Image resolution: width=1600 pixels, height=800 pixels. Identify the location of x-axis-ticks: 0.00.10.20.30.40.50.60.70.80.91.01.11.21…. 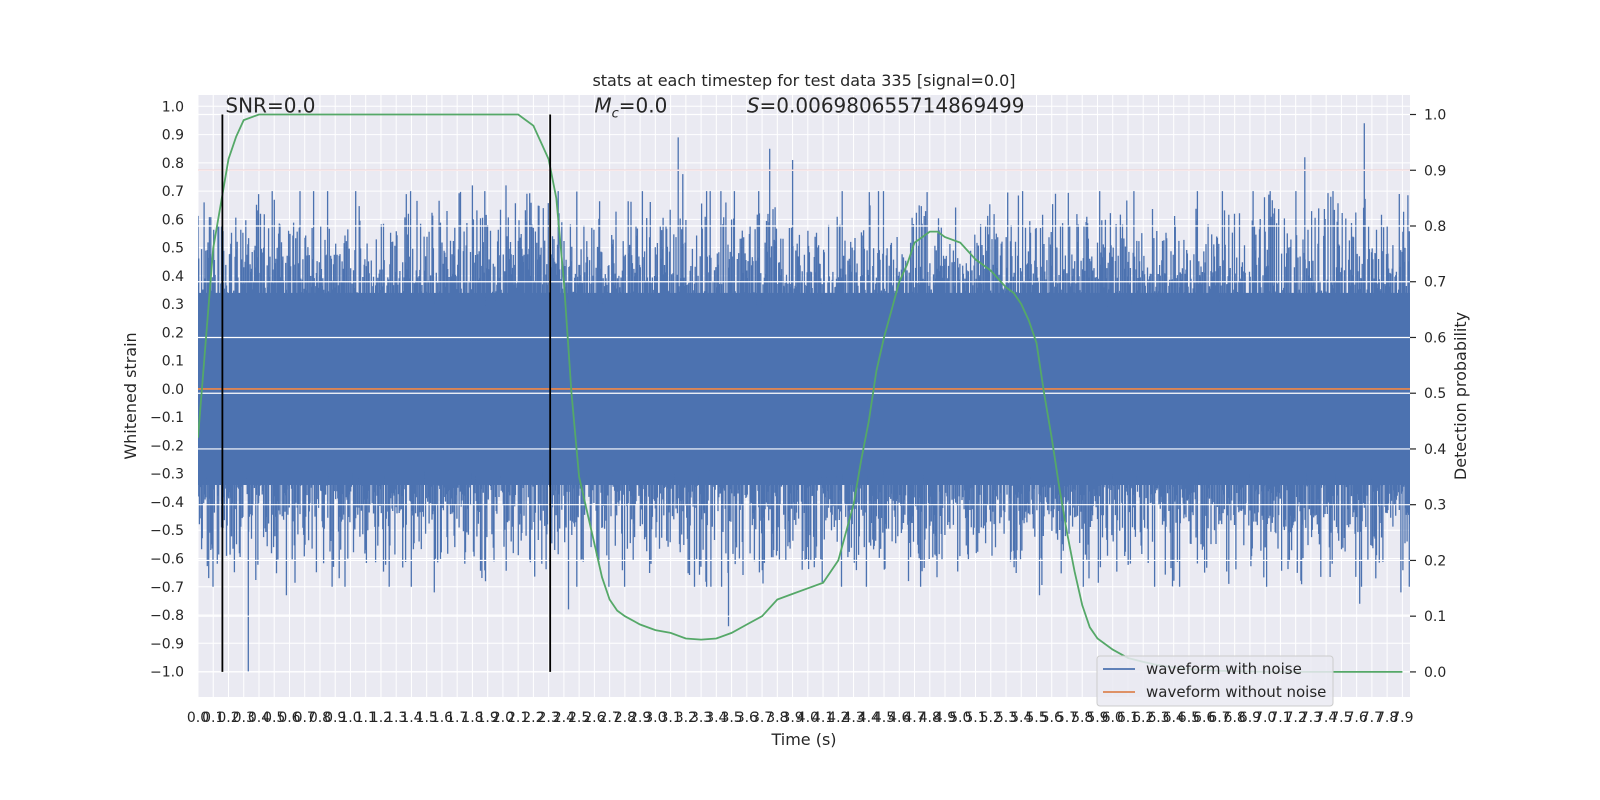
(800, 718).